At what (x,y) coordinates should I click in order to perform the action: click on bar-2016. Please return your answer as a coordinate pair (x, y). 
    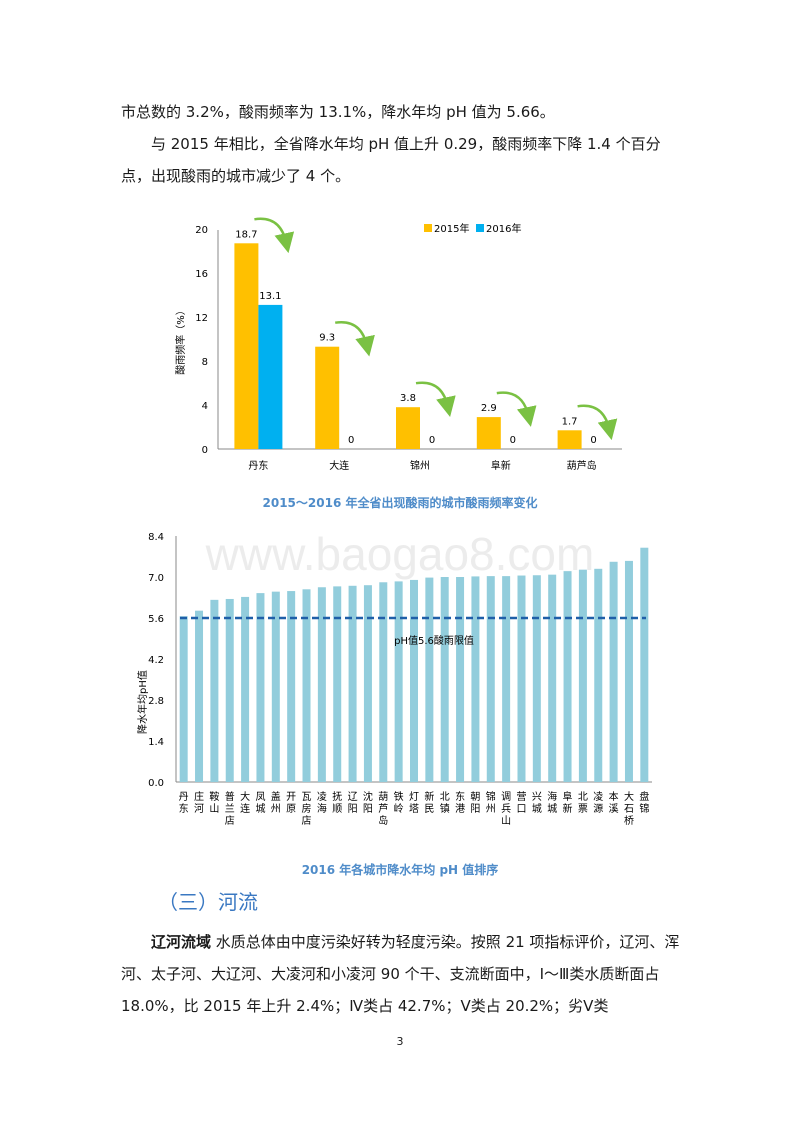
    Looking at the image, I should click on (270, 376).